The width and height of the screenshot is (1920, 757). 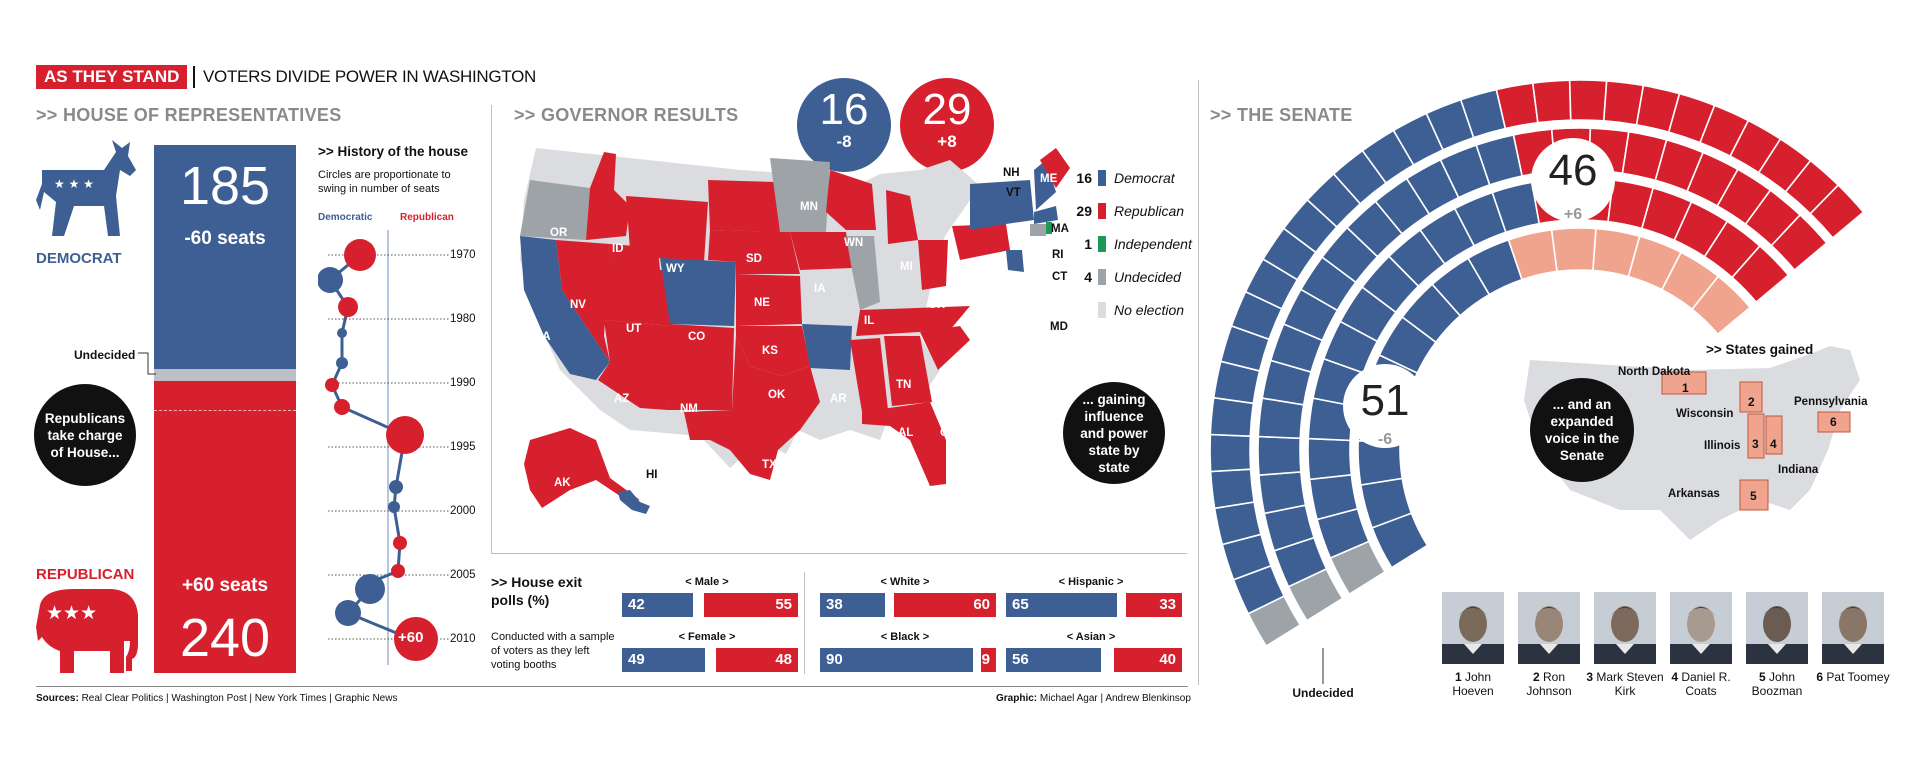 What do you see at coordinates (1017, 698) in the screenshot?
I see `graphic-label: Graphic:` at bounding box center [1017, 698].